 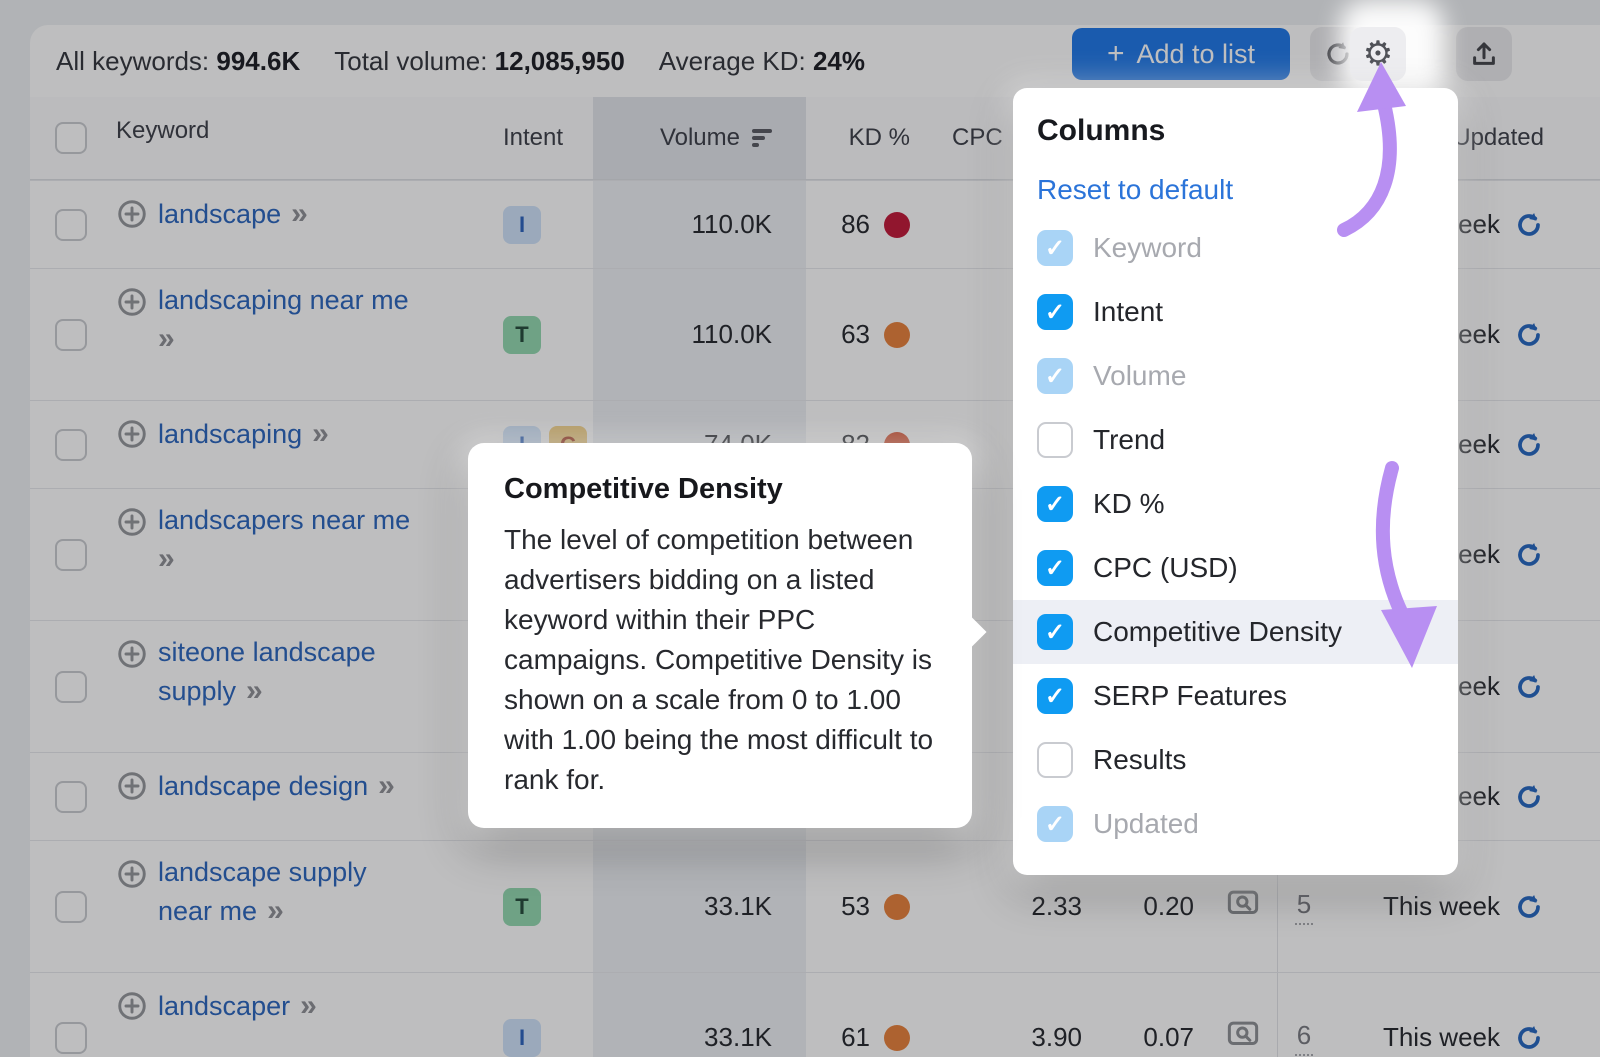 What do you see at coordinates (879, 137) in the screenshot?
I see `col-header-kd: KD %` at bounding box center [879, 137].